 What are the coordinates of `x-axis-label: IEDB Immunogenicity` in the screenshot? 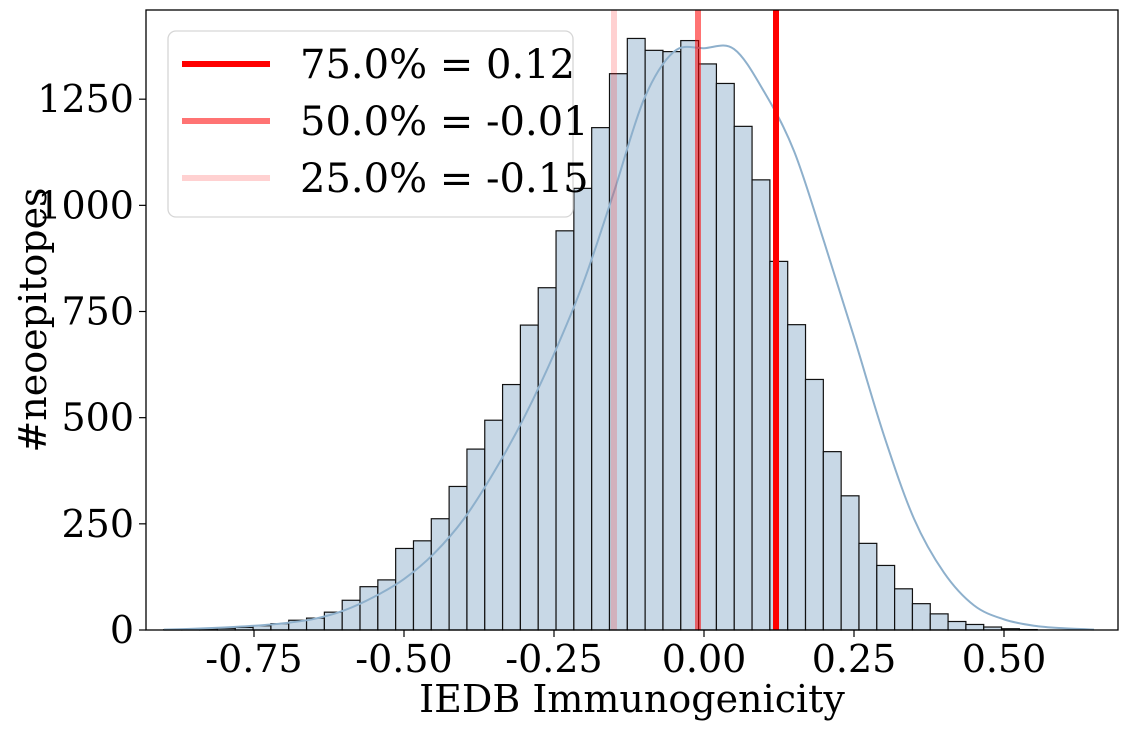 It's located at (632, 699).